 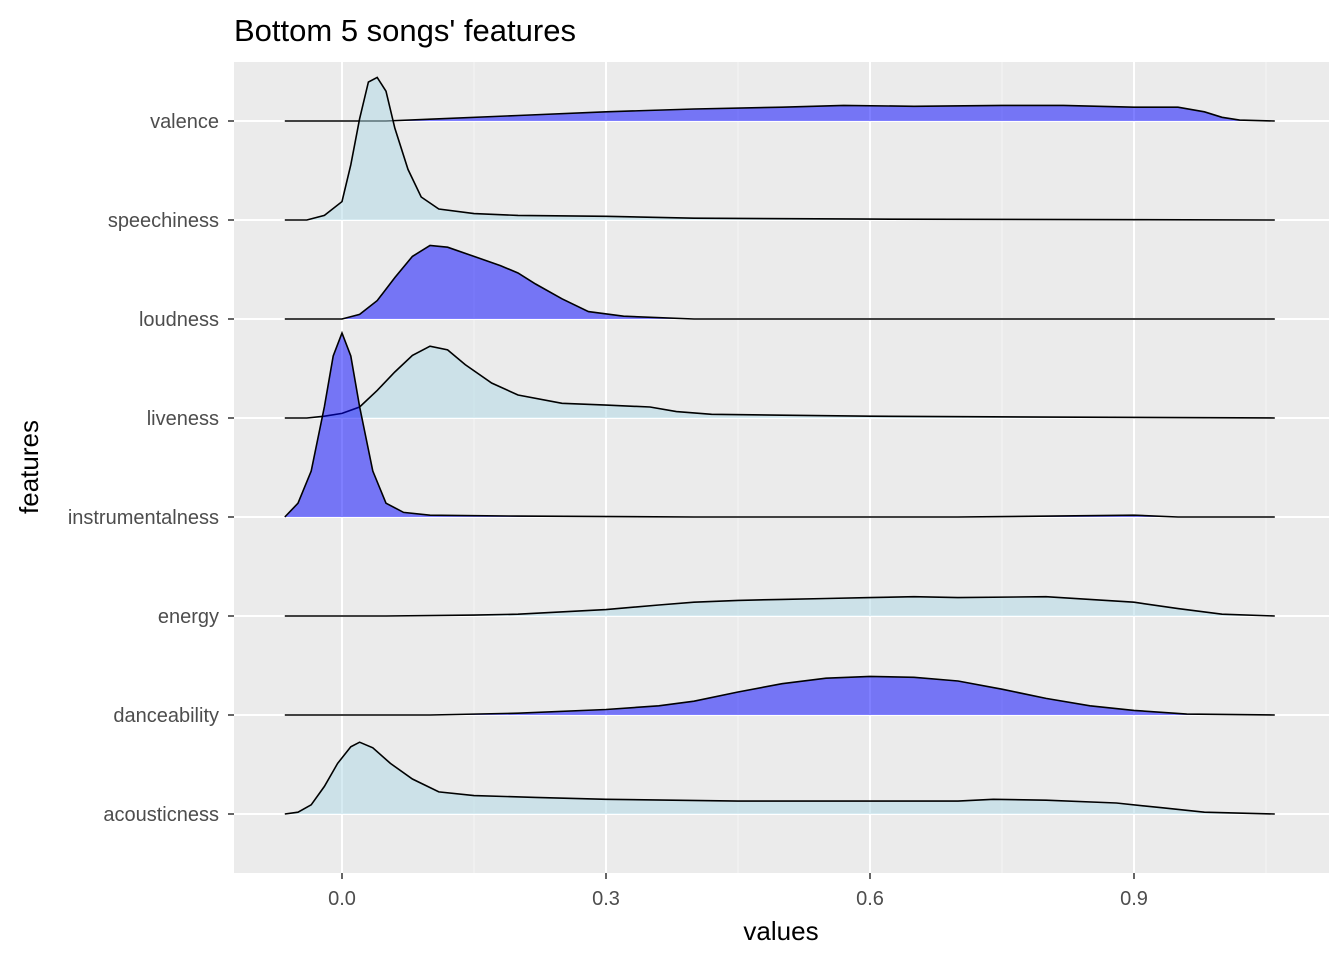 I want to click on ridge-line-danceability, so click(x=779, y=695).